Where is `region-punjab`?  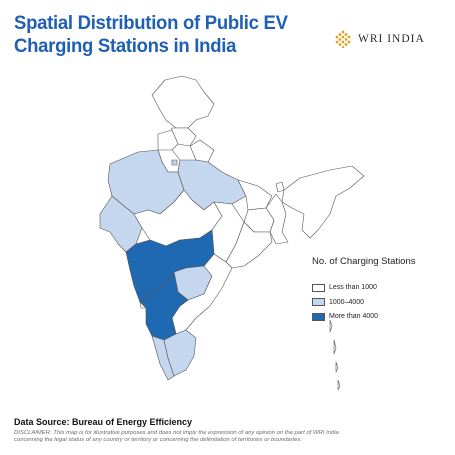
region-punjab is located at coordinates (168, 141).